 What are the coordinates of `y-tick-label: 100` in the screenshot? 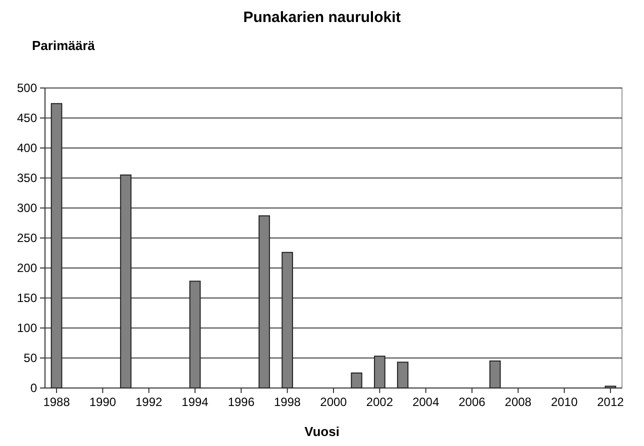 It's located at (27, 328).